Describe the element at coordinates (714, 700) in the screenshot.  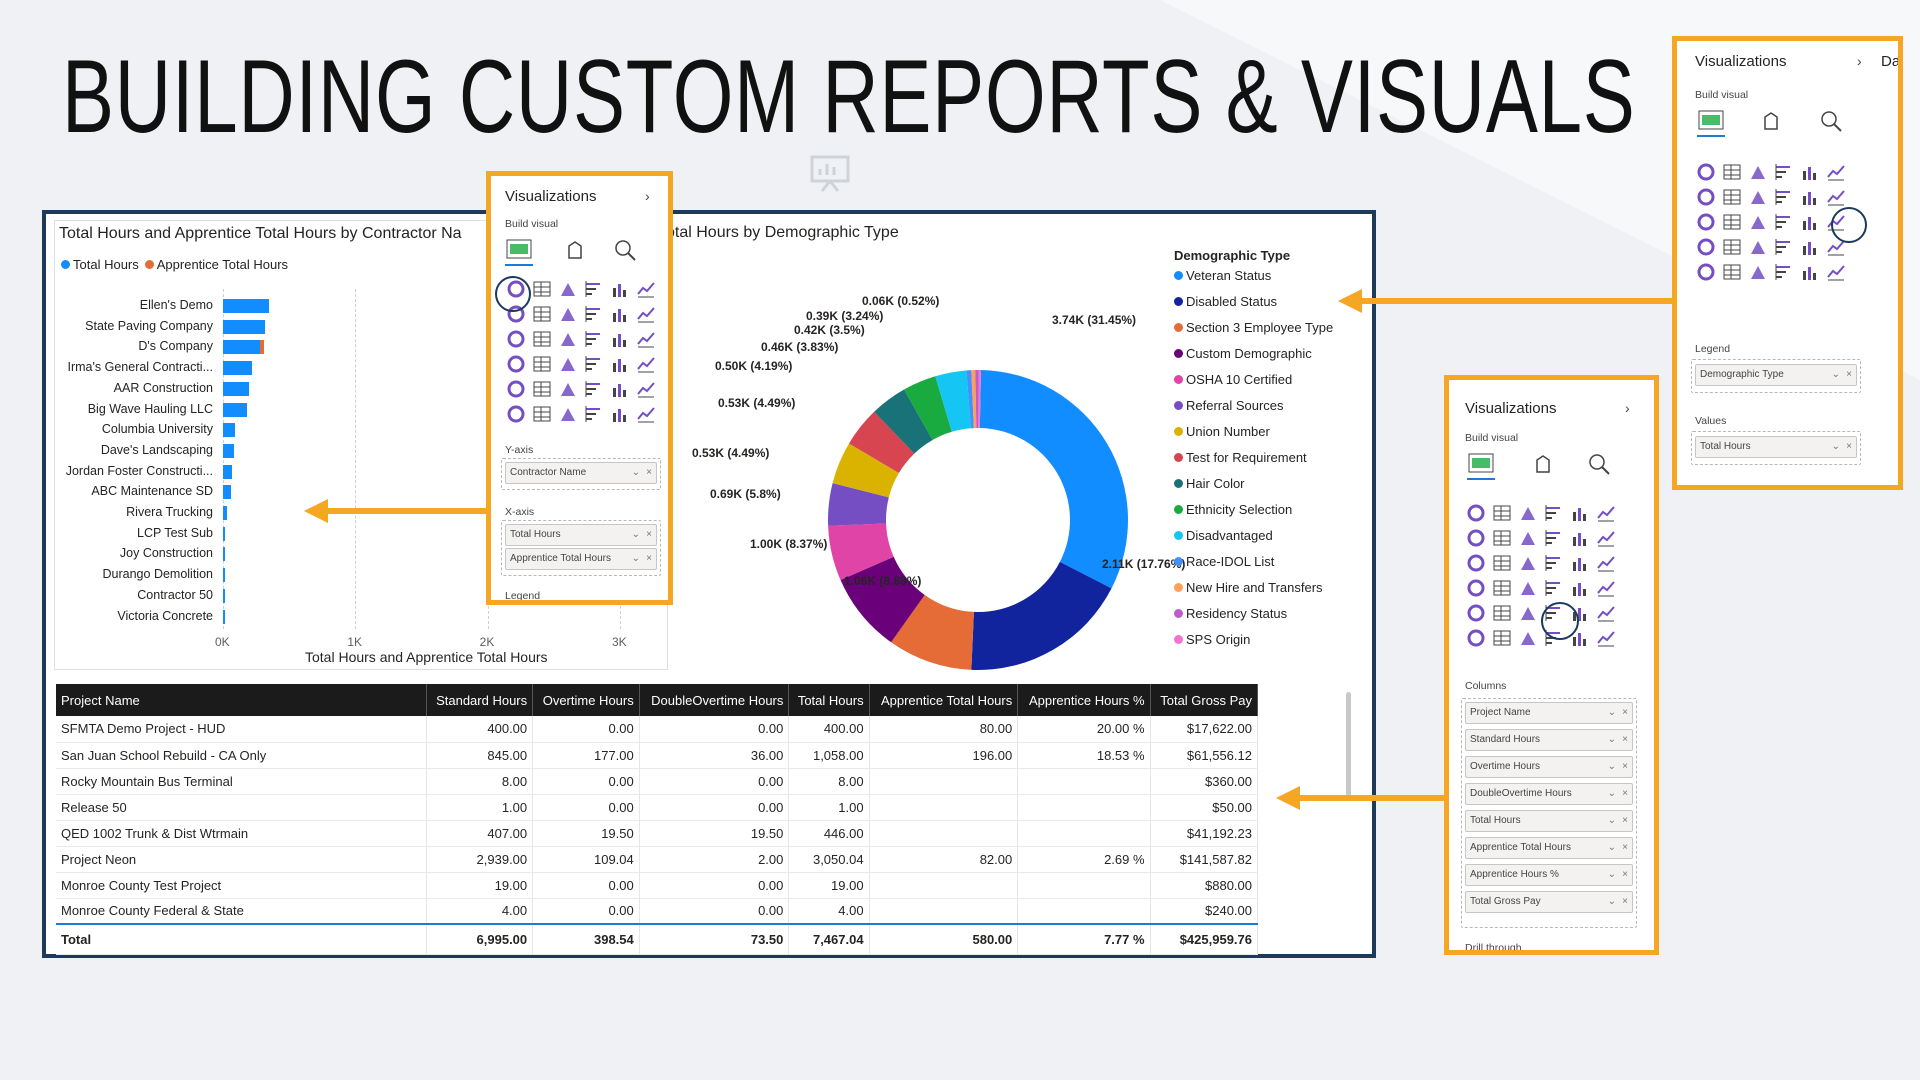
I see `column-header: DoubleOvertime Hours` at that location.